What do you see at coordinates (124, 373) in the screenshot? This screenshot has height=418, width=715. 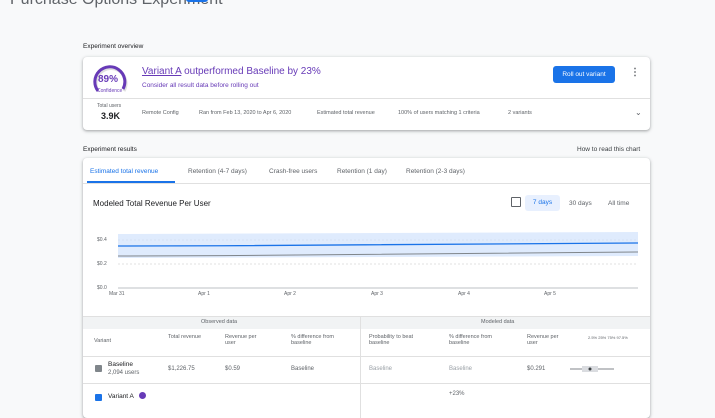 I see `row-users: 2,094 users` at bounding box center [124, 373].